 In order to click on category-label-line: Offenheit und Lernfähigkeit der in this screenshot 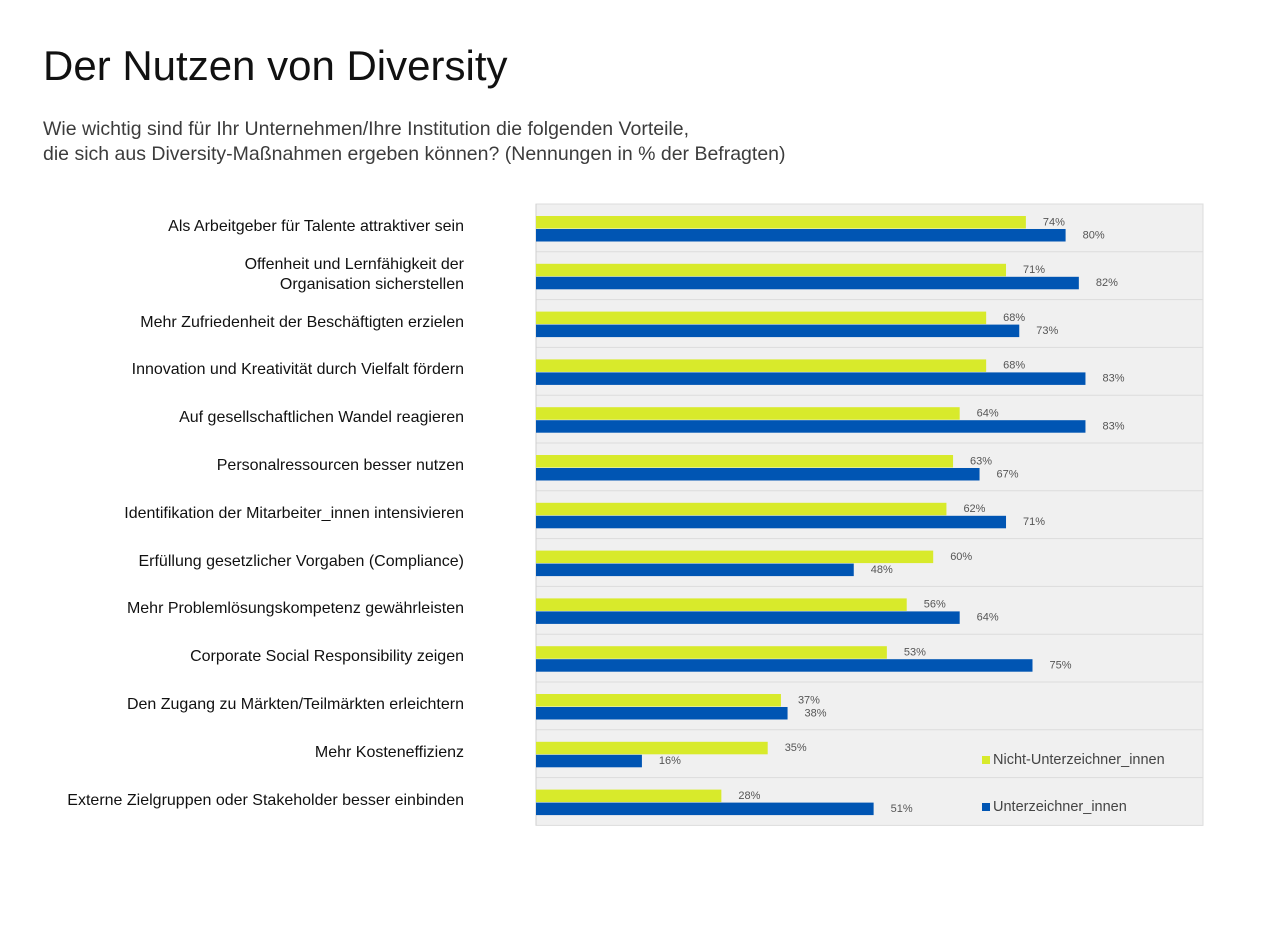, I will do `click(354, 264)`.